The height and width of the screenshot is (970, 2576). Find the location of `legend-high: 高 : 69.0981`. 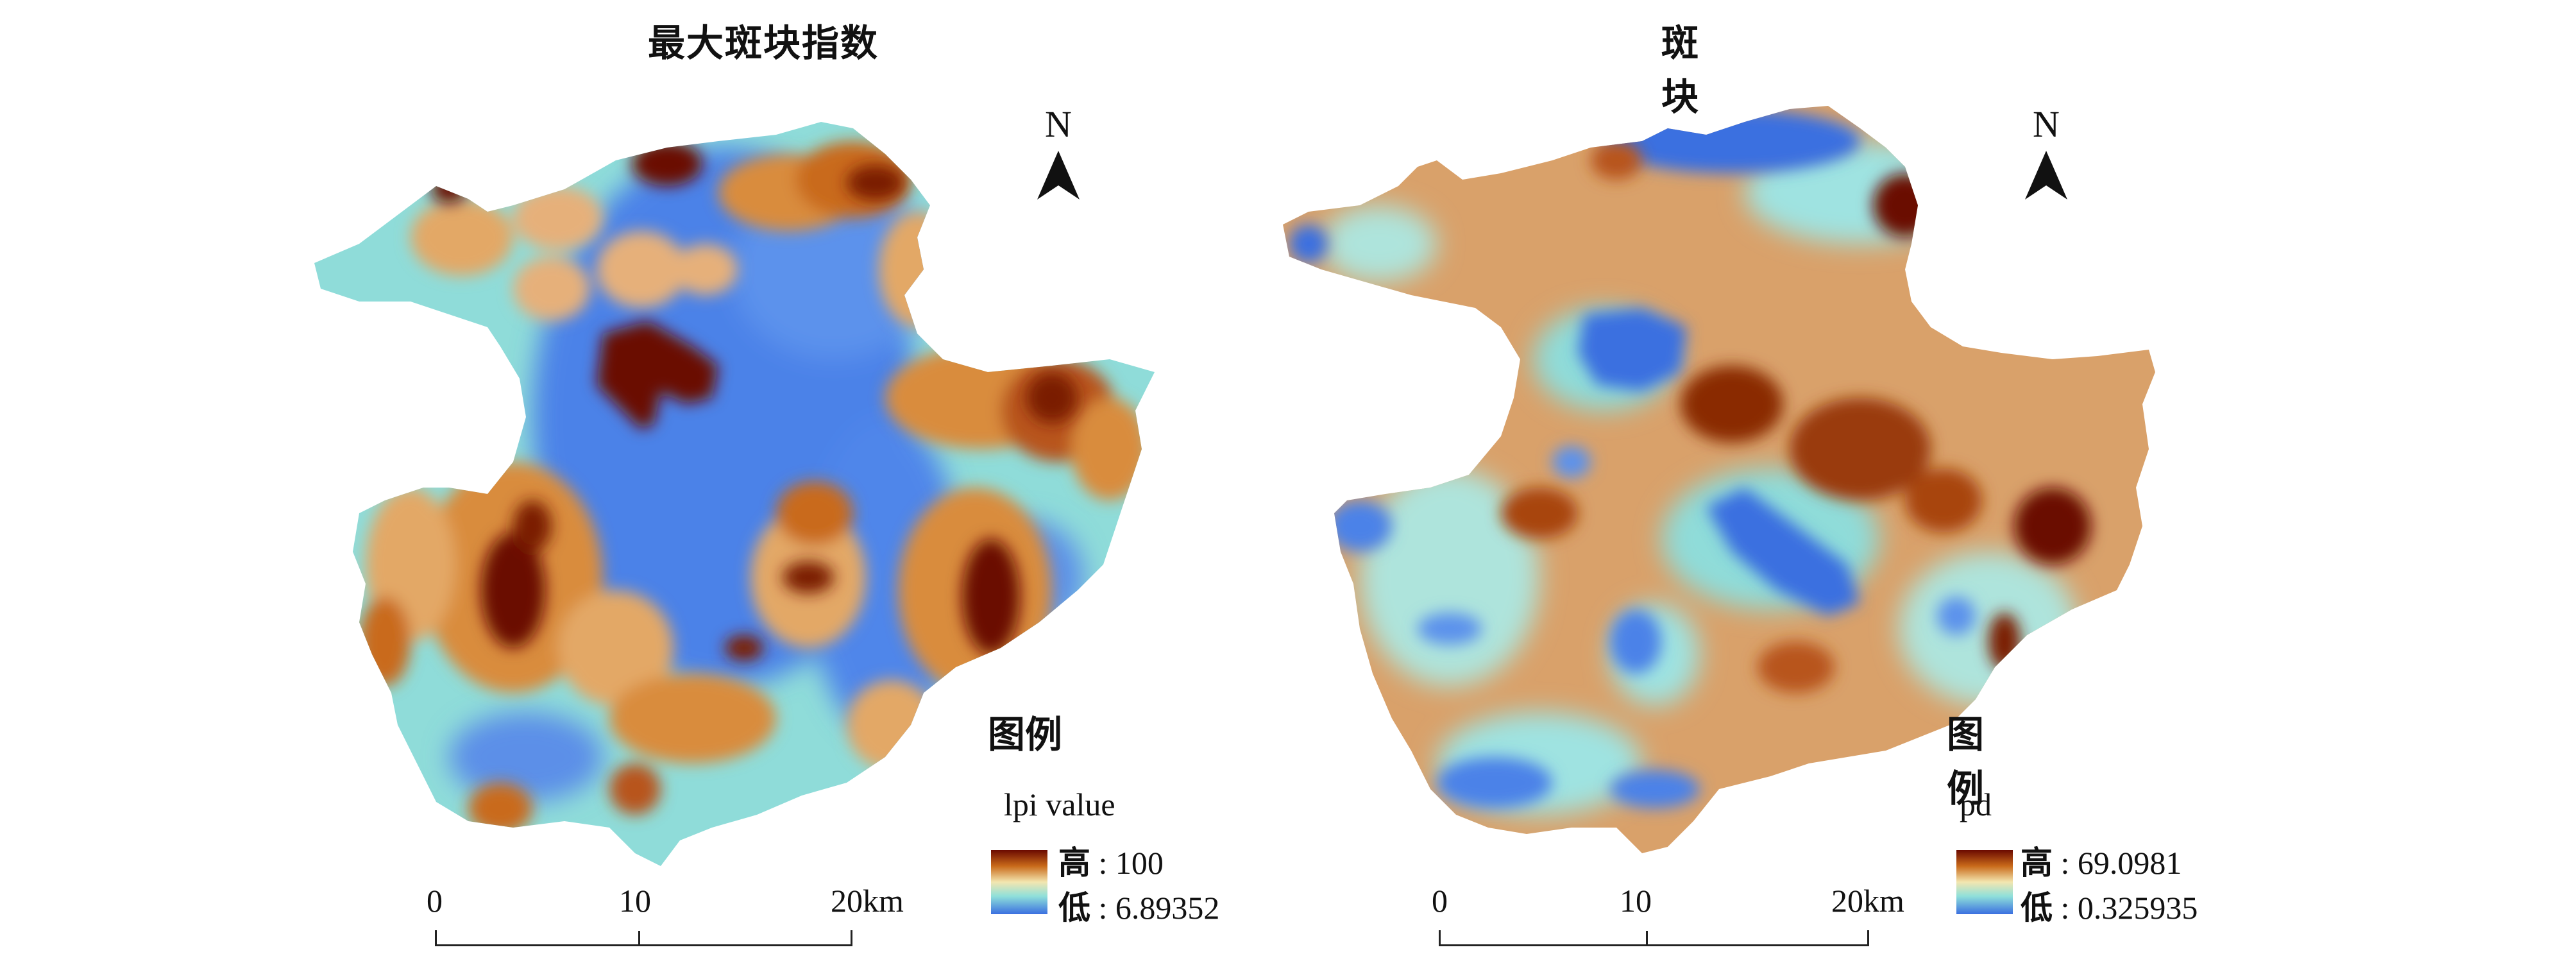

legend-high: 高 : 69.0981 is located at coordinates (2101, 862).